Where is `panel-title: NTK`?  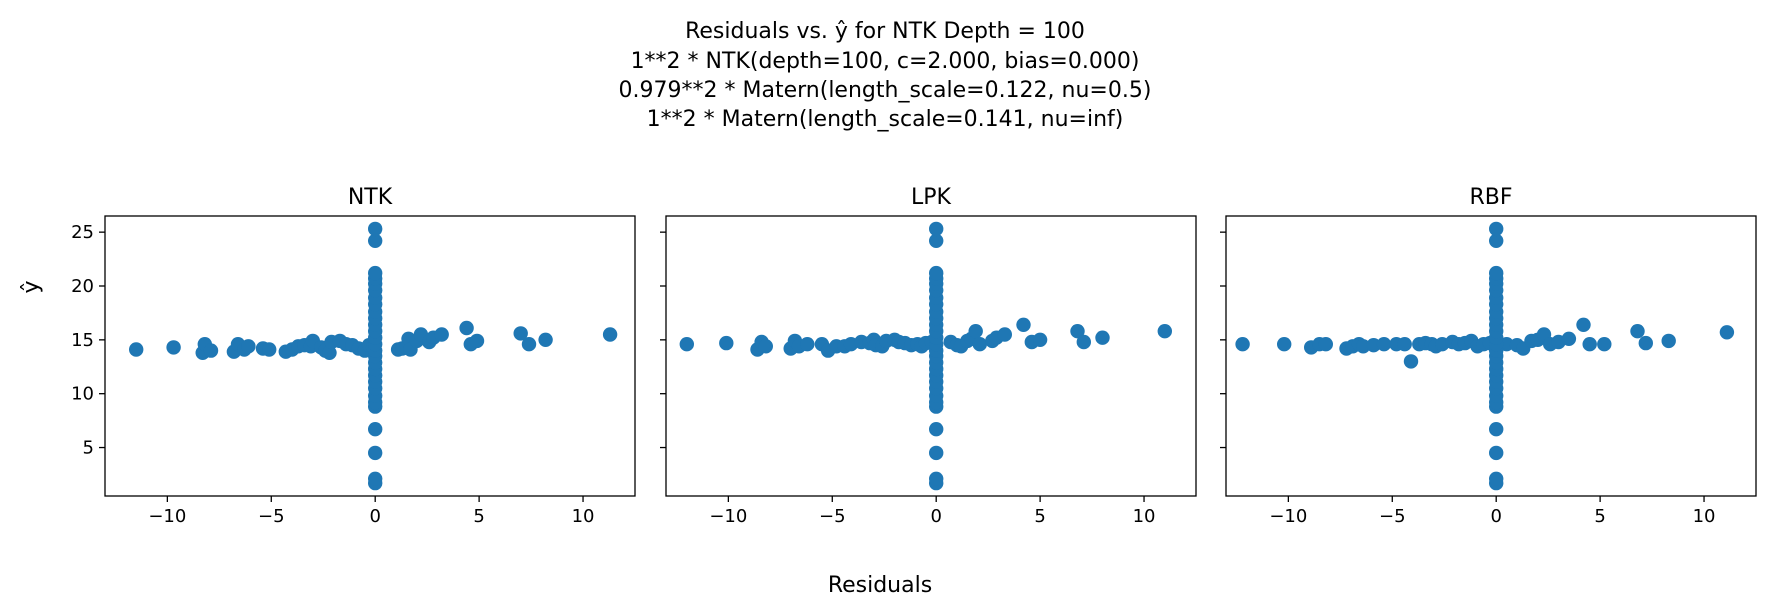
panel-title: NTK is located at coordinates (370, 197).